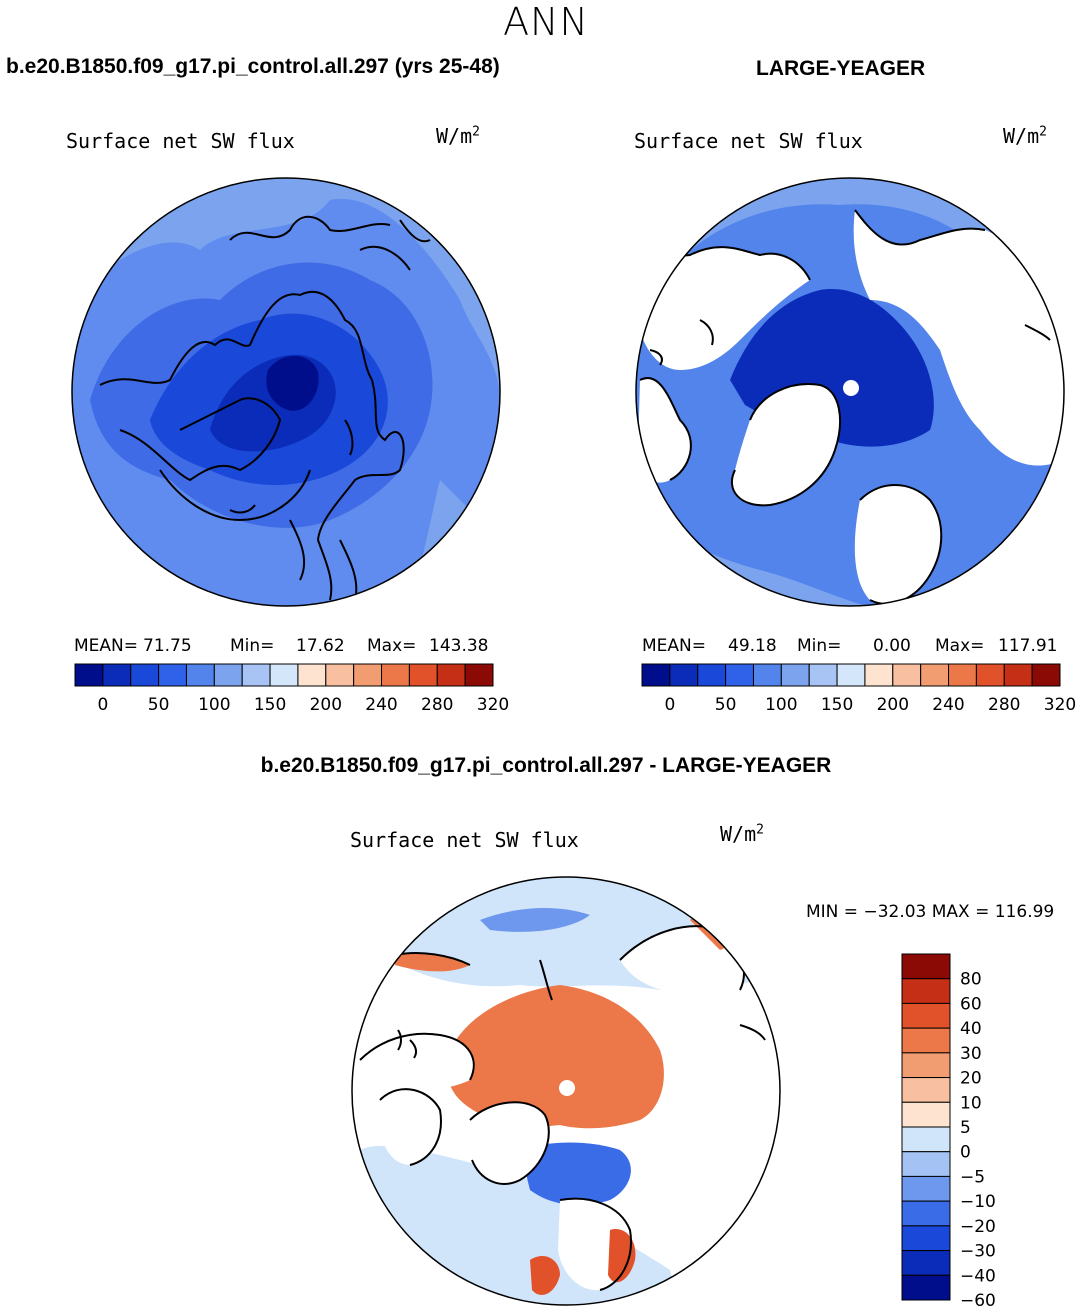  Describe the element at coordinates (1025, 136) in the screenshot. I see `right-units-label: W/m2` at that location.